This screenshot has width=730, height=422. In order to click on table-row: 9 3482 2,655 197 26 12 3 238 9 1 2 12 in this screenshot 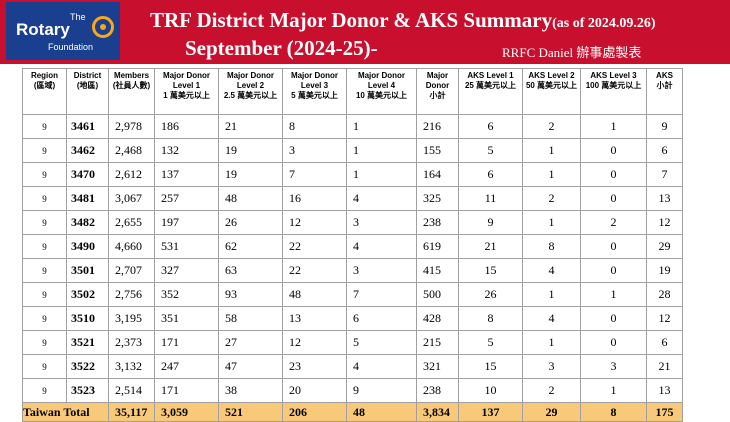, I will do `click(352, 222)`.